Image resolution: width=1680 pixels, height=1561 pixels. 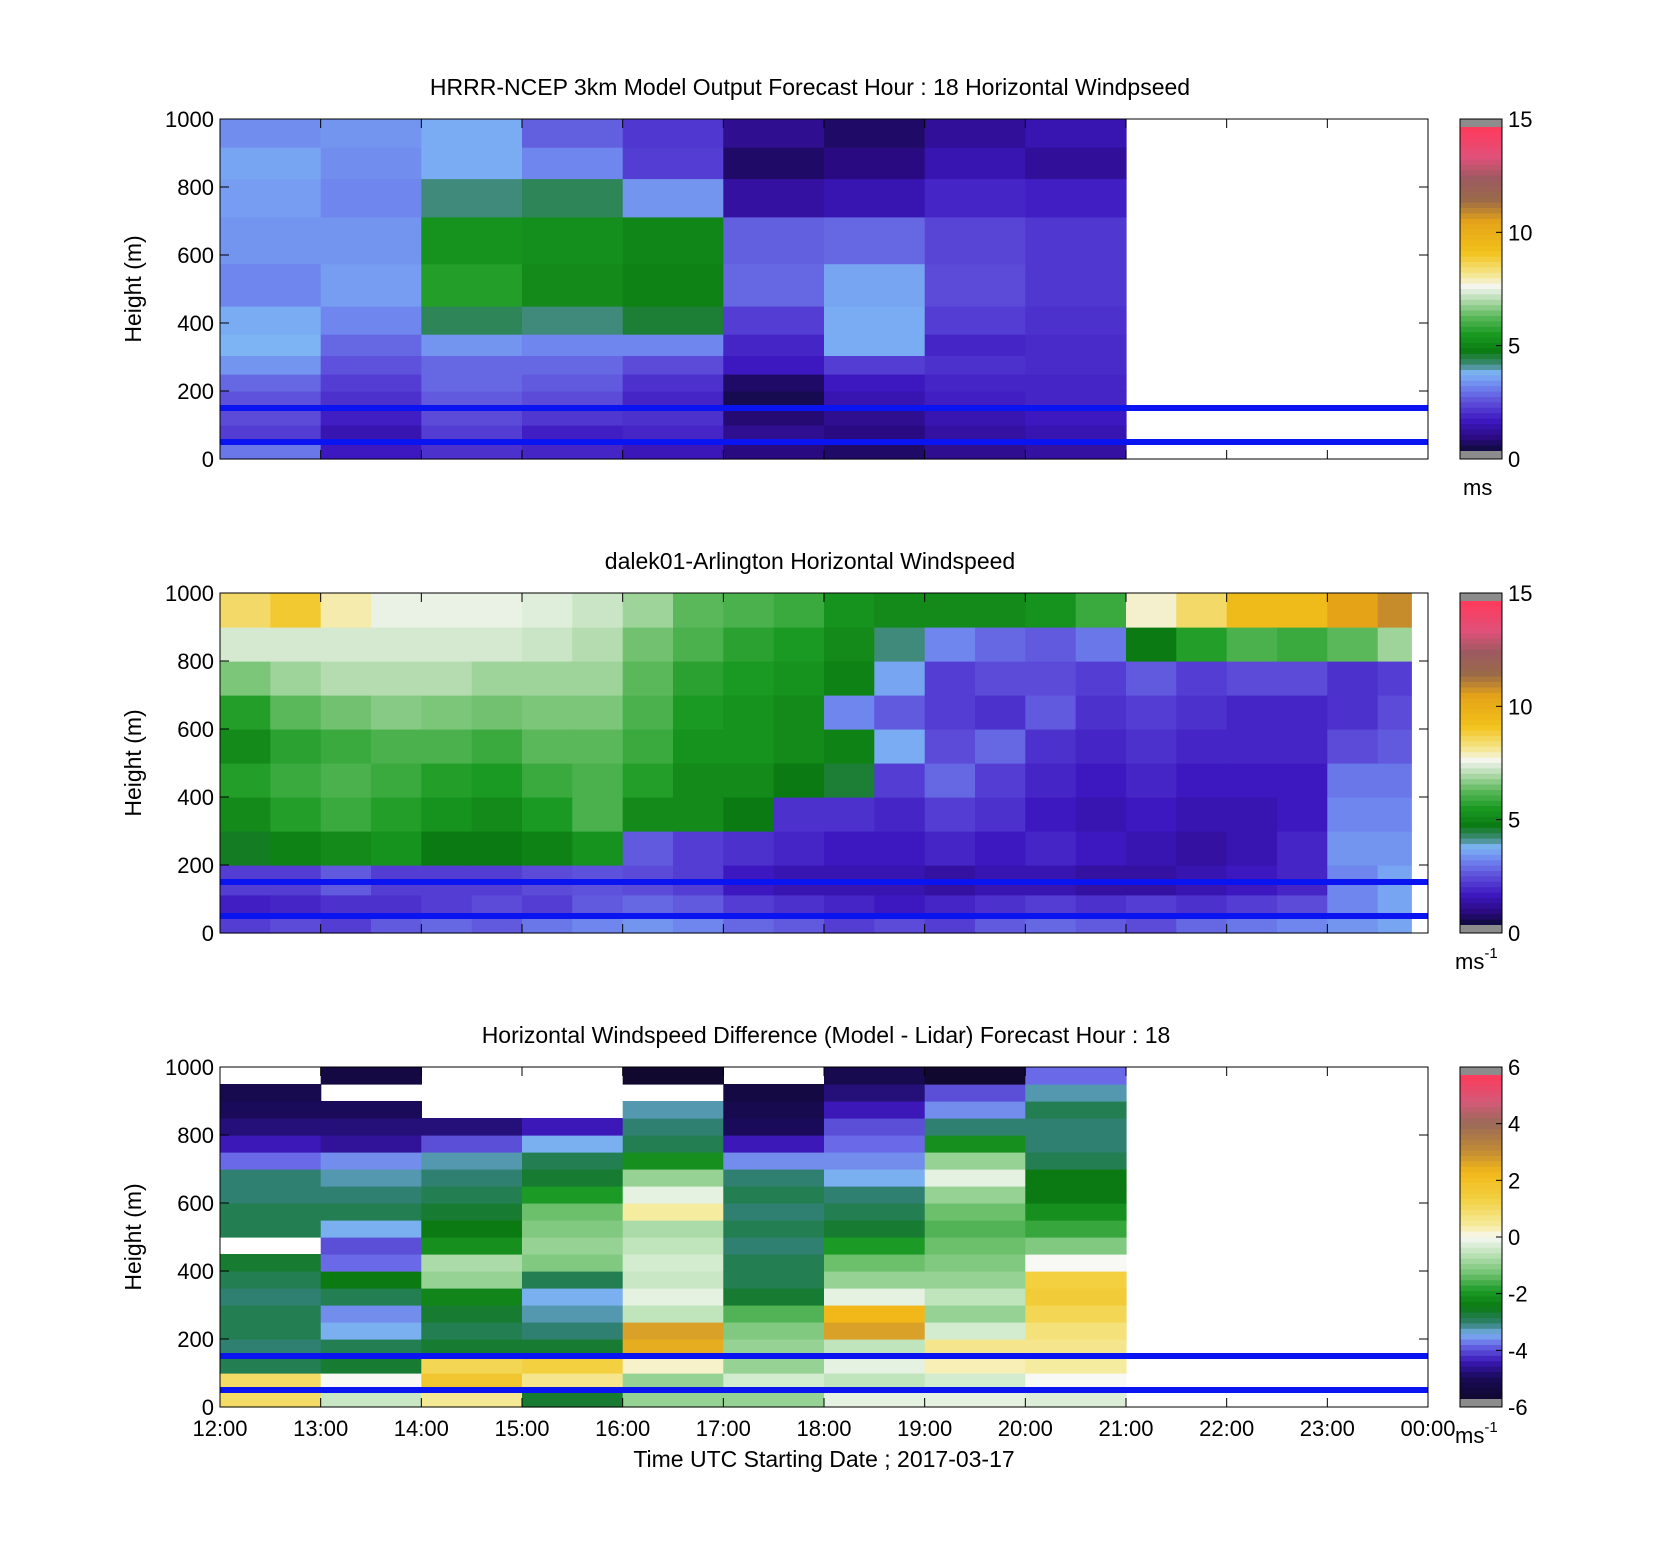 I want to click on colorbar-tick-label: 10, so click(x=1520, y=232).